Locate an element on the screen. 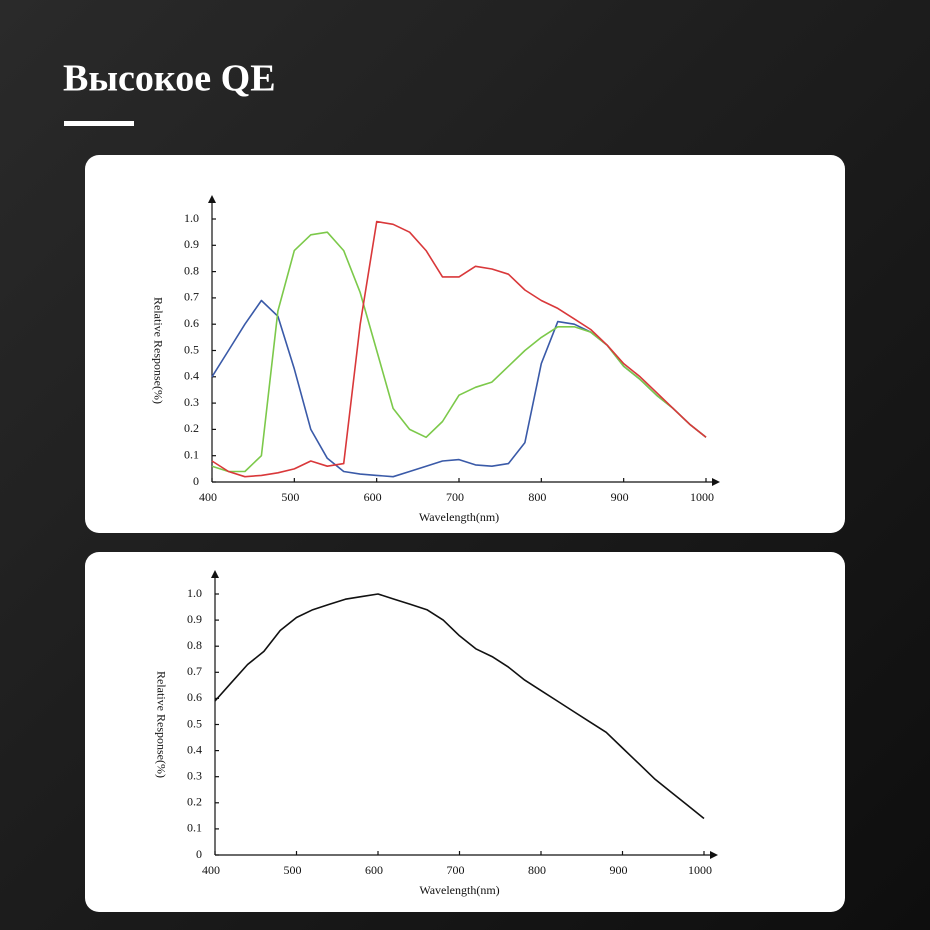 The width and height of the screenshot is (930, 930). page-title: Высокое QE is located at coordinates (169, 79).